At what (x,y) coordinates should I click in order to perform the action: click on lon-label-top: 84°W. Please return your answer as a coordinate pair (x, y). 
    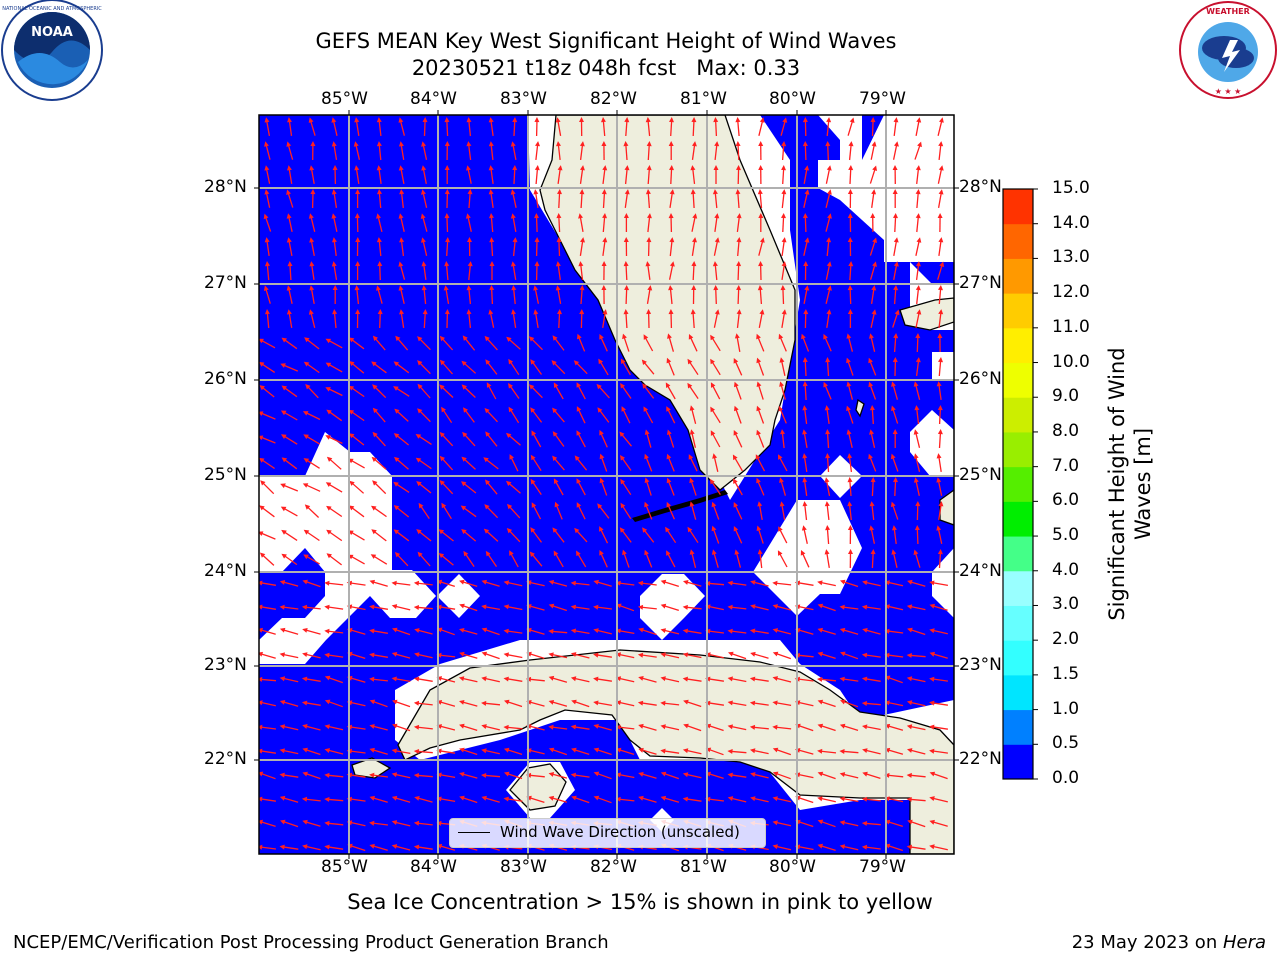
    Looking at the image, I should click on (433, 99).